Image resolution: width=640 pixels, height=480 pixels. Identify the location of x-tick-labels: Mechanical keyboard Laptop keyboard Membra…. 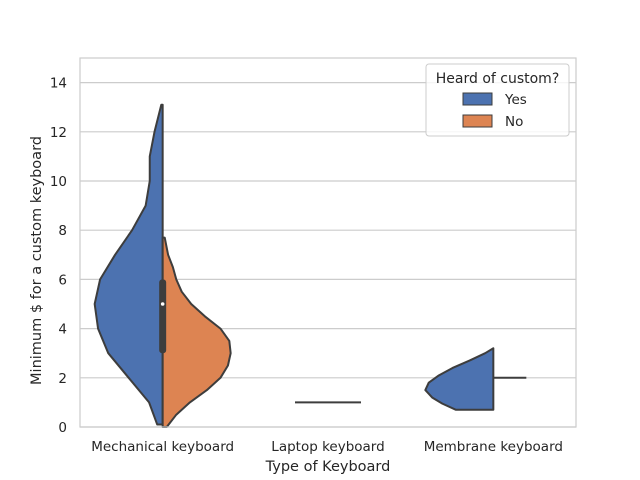
(327, 447).